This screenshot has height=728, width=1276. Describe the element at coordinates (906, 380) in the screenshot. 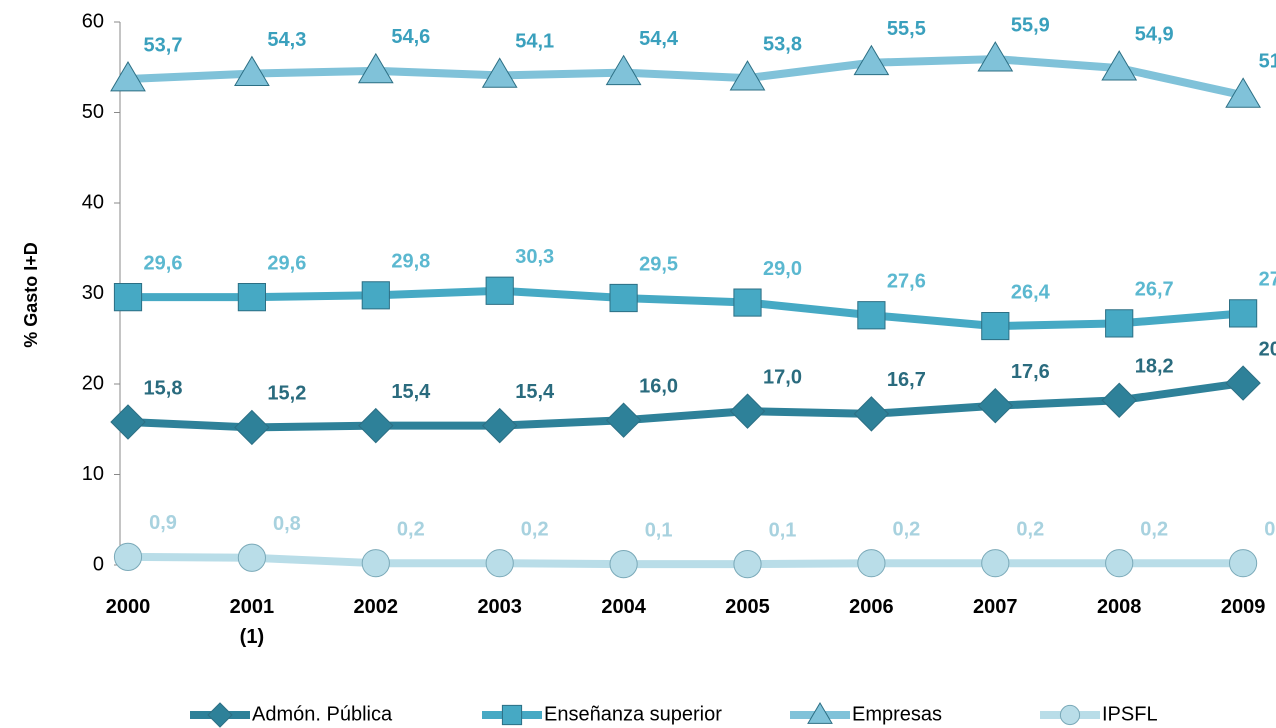

I see `data-label: 16,7` at that location.